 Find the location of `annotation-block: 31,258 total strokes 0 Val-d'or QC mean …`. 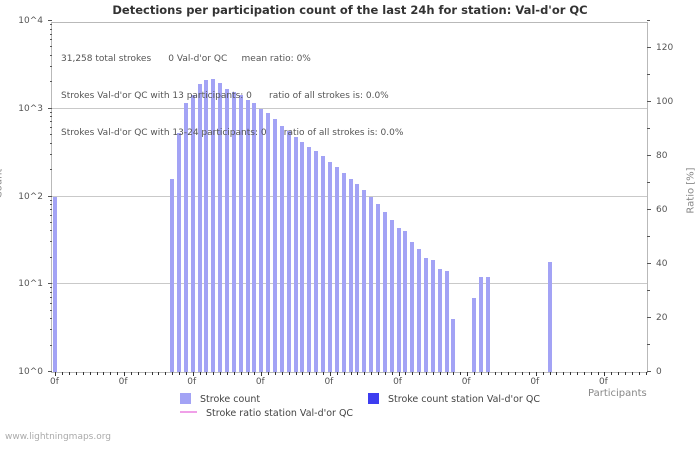

annotation-block: 31,258 total strokes 0 Val-d'or QC mean … is located at coordinates (232, 96).